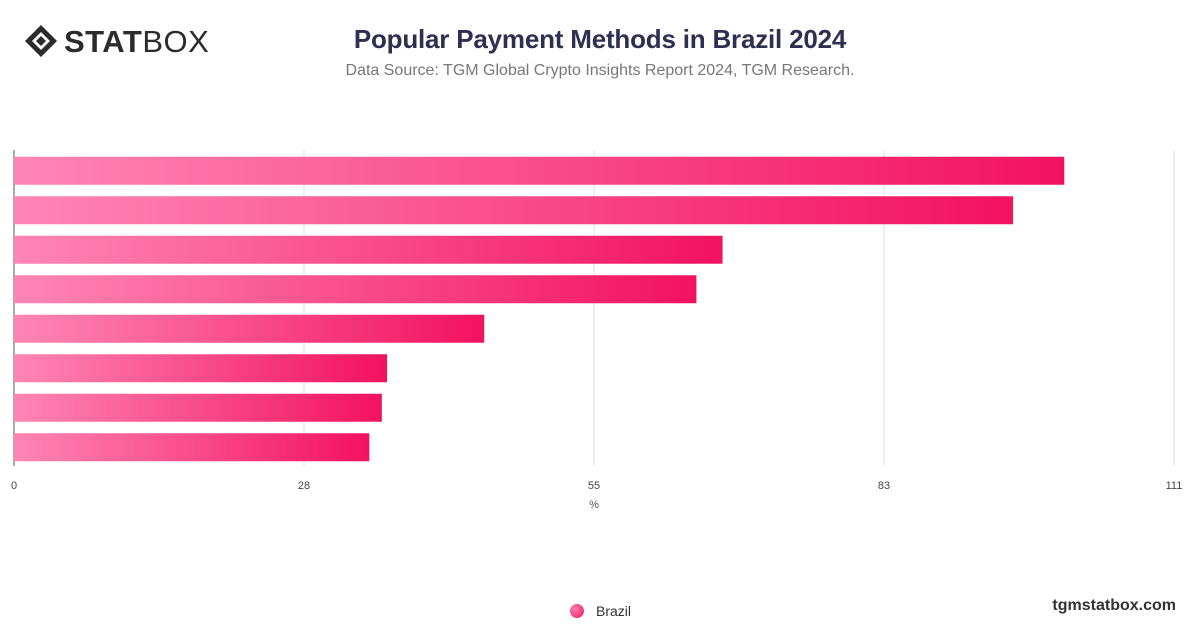 This screenshot has width=1200, height=628. I want to click on statbox-logo: STATBOX, so click(129, 41).